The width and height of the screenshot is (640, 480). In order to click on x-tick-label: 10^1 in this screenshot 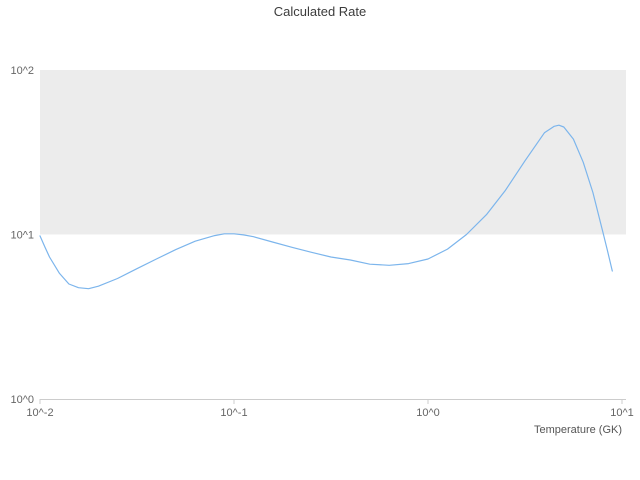, I will do `click(622, 413)`.